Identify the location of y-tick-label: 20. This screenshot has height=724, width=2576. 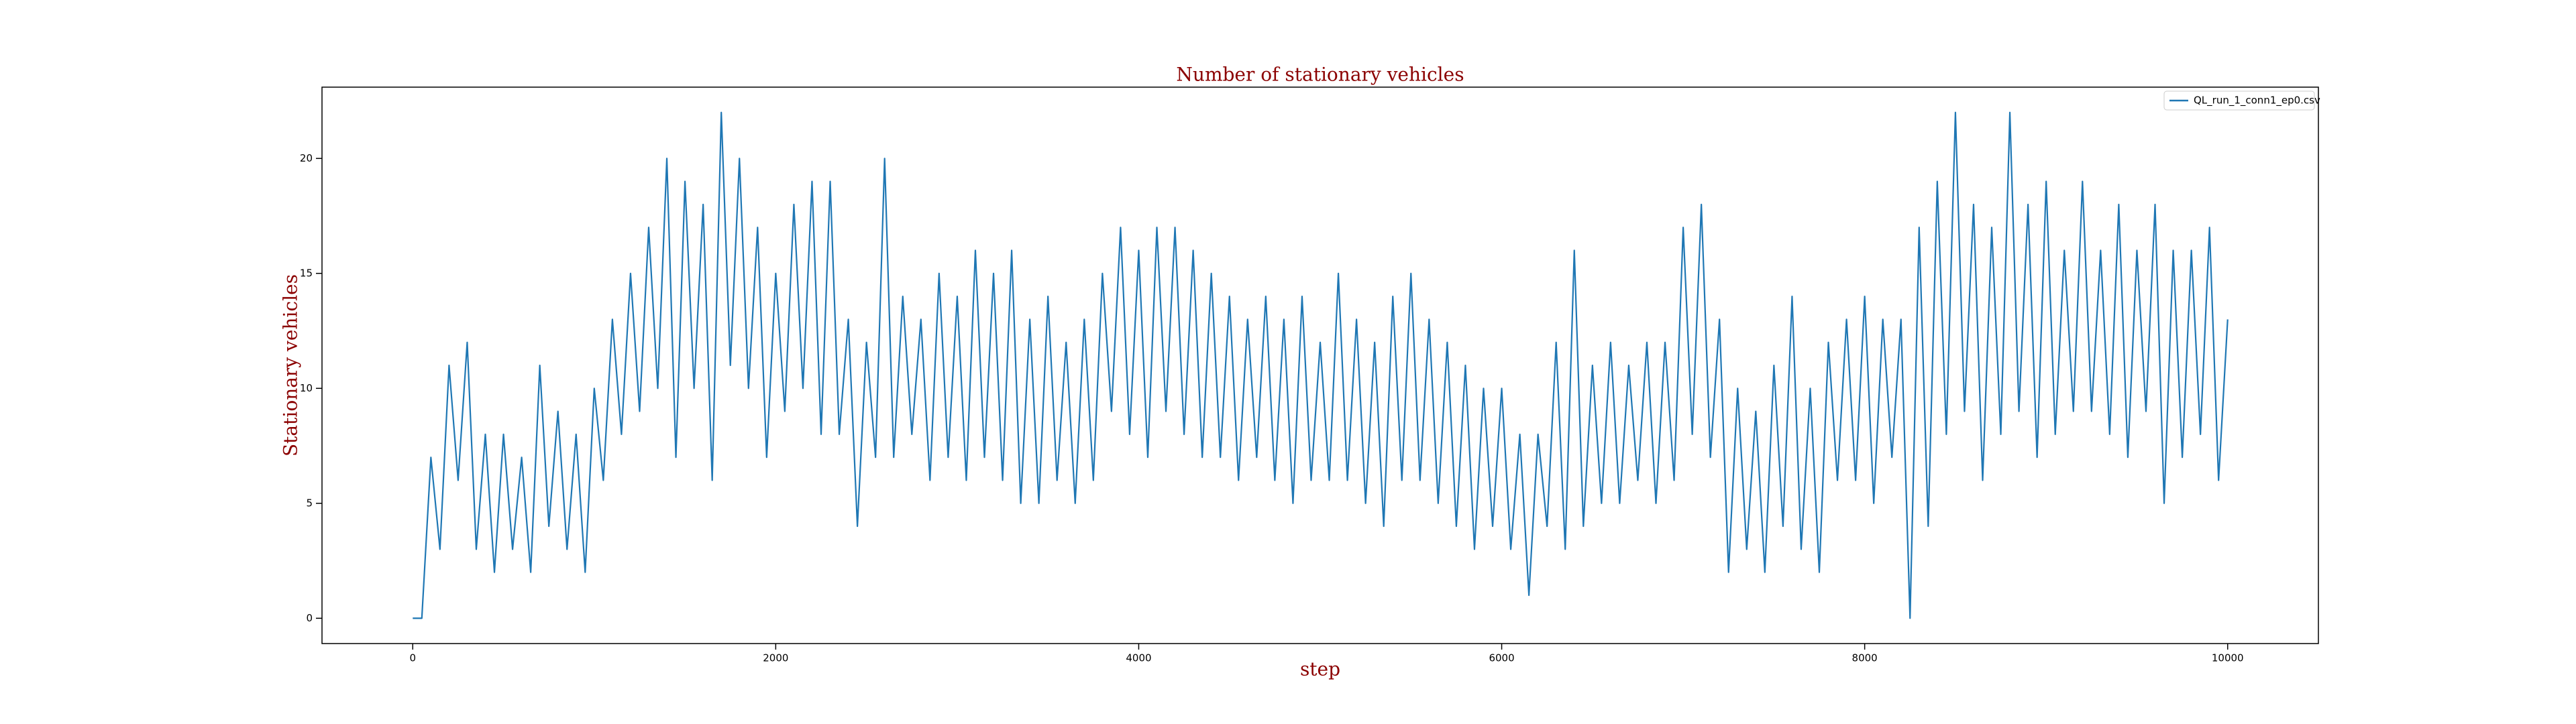
(306, 158).